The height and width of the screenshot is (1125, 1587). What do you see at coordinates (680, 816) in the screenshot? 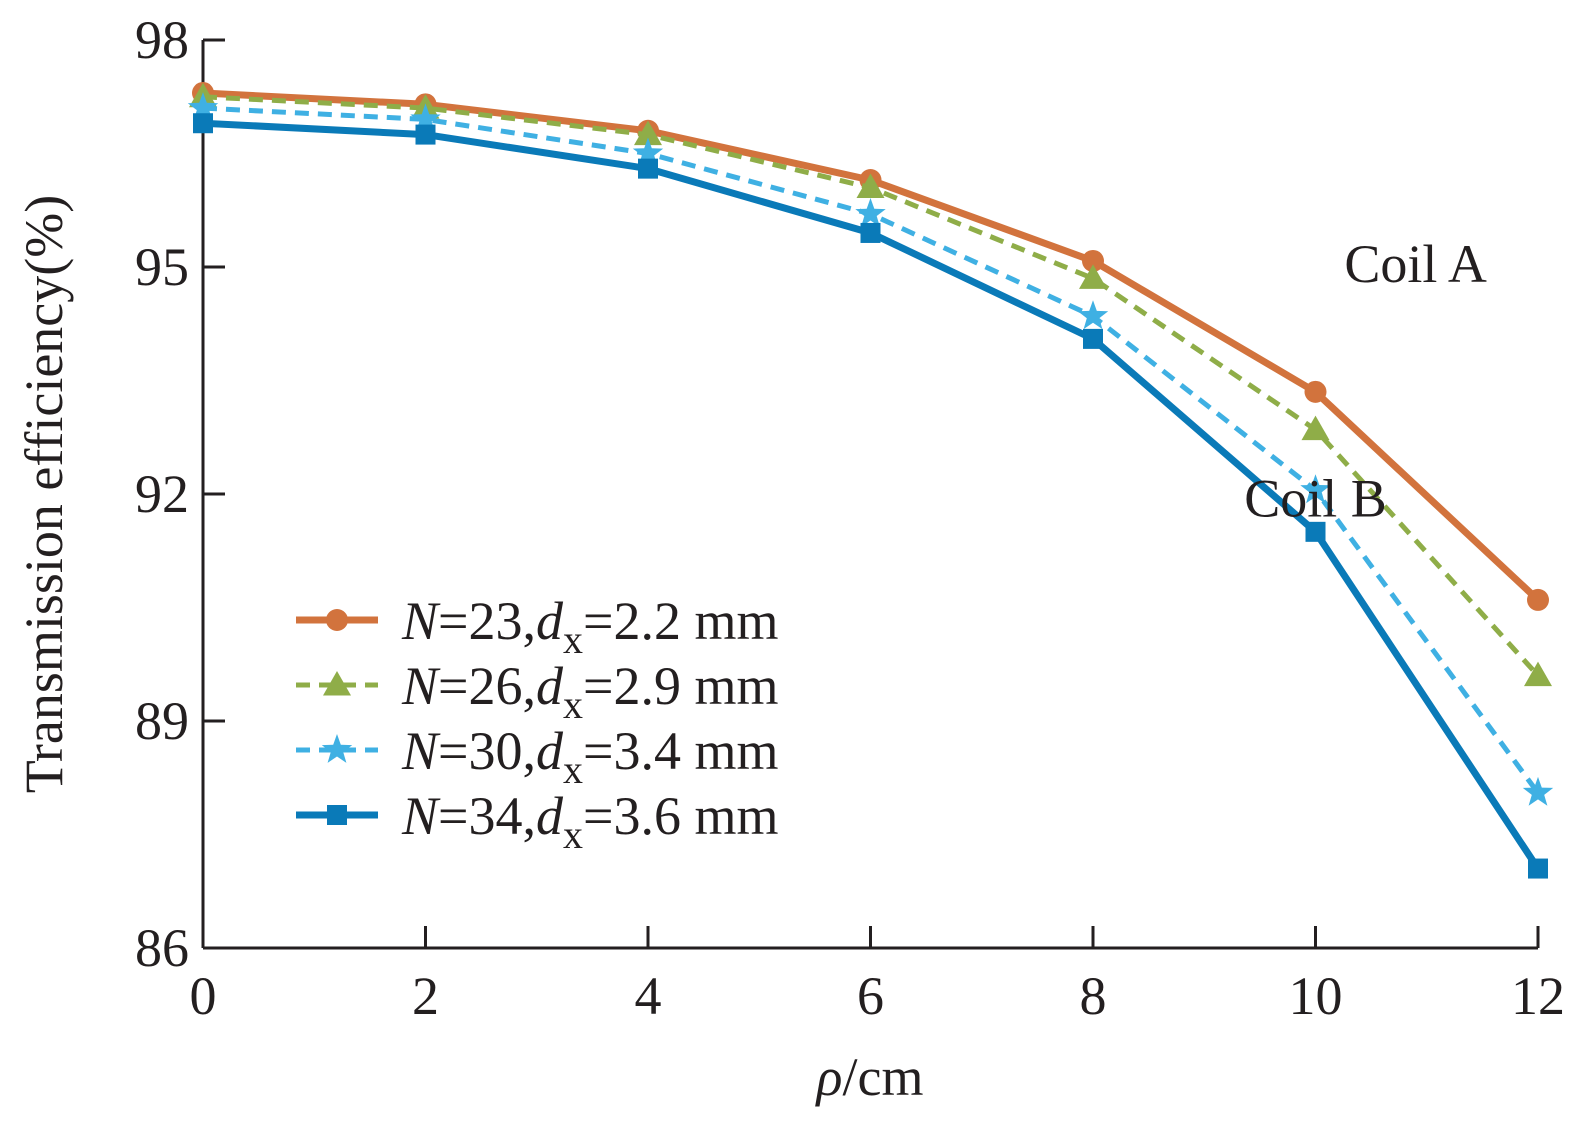
I see `legend-label-part: =3.6 mm` at bounding box center [680, 816].